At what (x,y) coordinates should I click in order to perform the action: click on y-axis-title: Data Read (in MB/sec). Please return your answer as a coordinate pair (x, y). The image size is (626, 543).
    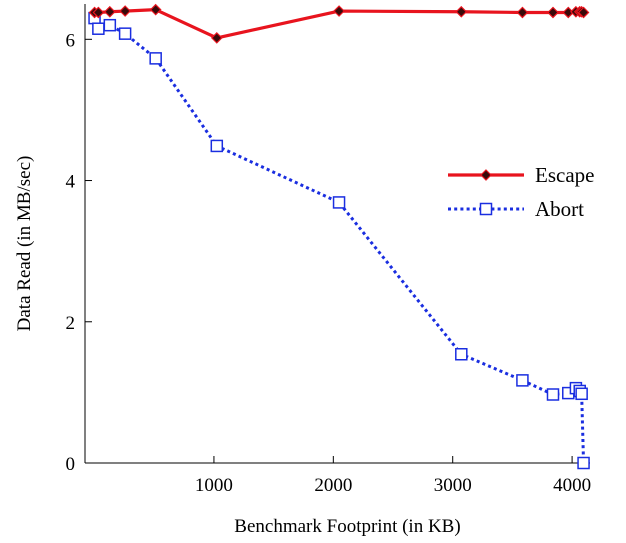
    Looking at the image, I should click on (24, 244).